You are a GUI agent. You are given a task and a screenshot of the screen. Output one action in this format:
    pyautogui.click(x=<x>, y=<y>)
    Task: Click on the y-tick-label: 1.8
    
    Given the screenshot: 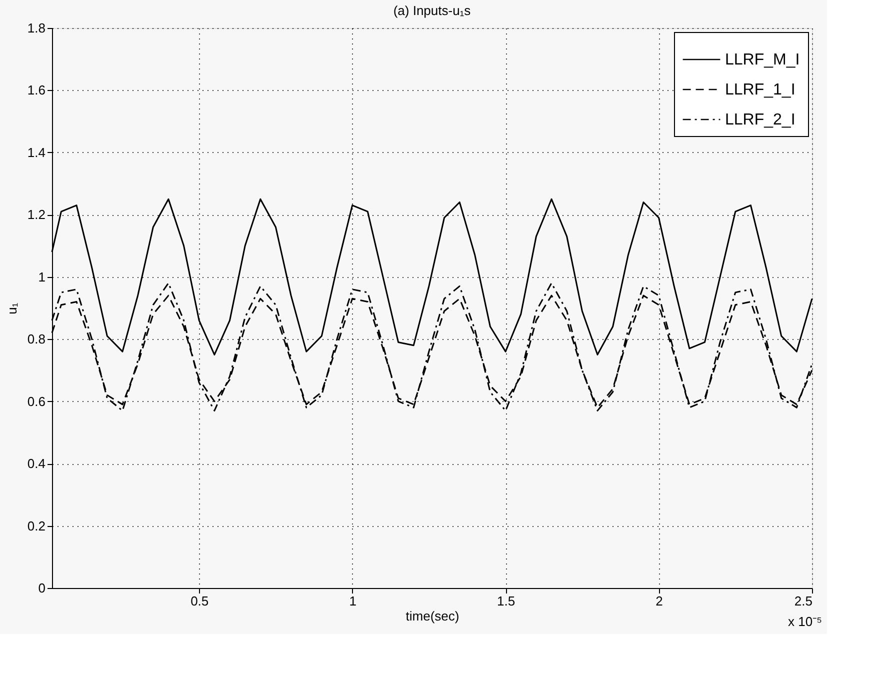 What is the action you would take?
    pyautogui.click(x=36, y=28)
    